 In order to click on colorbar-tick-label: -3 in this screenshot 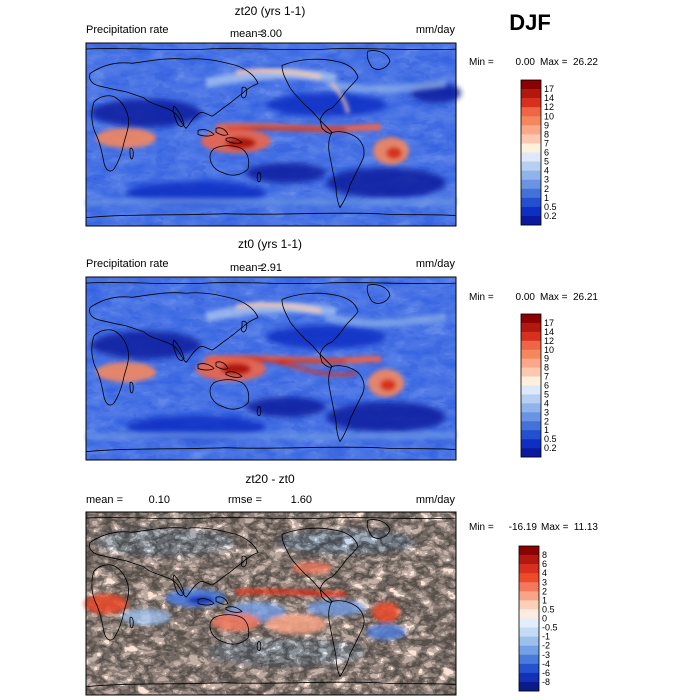, I will do `click(546, 655)`.